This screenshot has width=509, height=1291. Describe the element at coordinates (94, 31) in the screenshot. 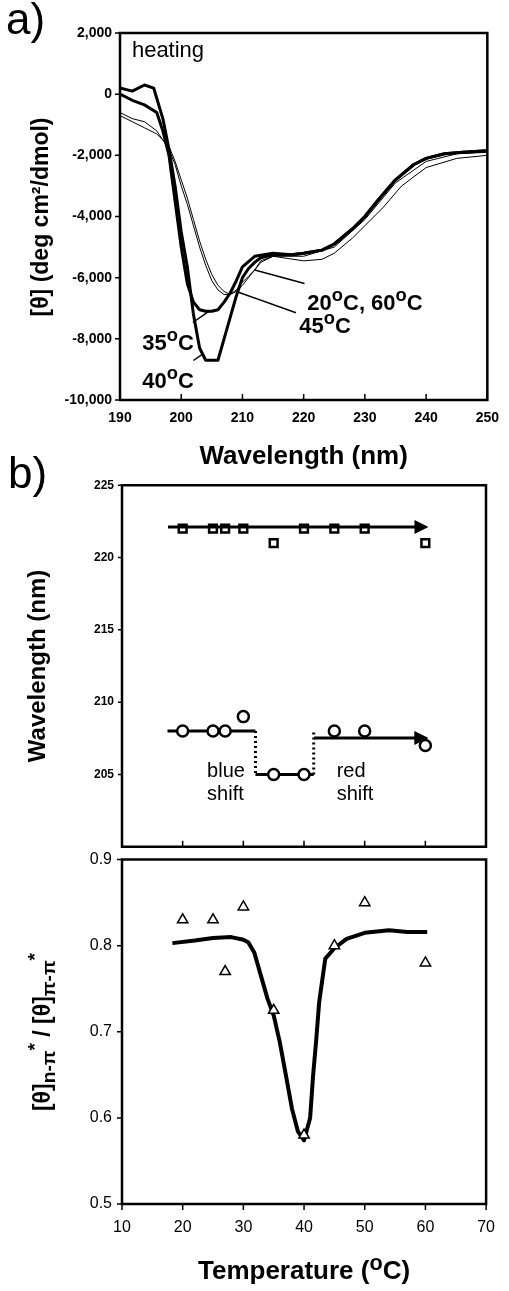

I see `y-tick-label: 2,000` at that location.